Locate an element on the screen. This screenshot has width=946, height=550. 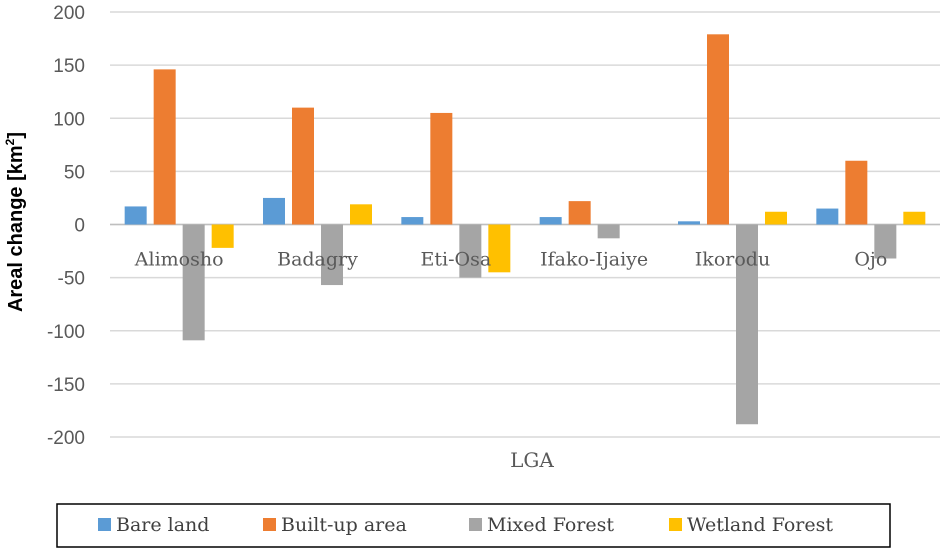
y-tick-label: -200 is located at coordinates (66, 438).